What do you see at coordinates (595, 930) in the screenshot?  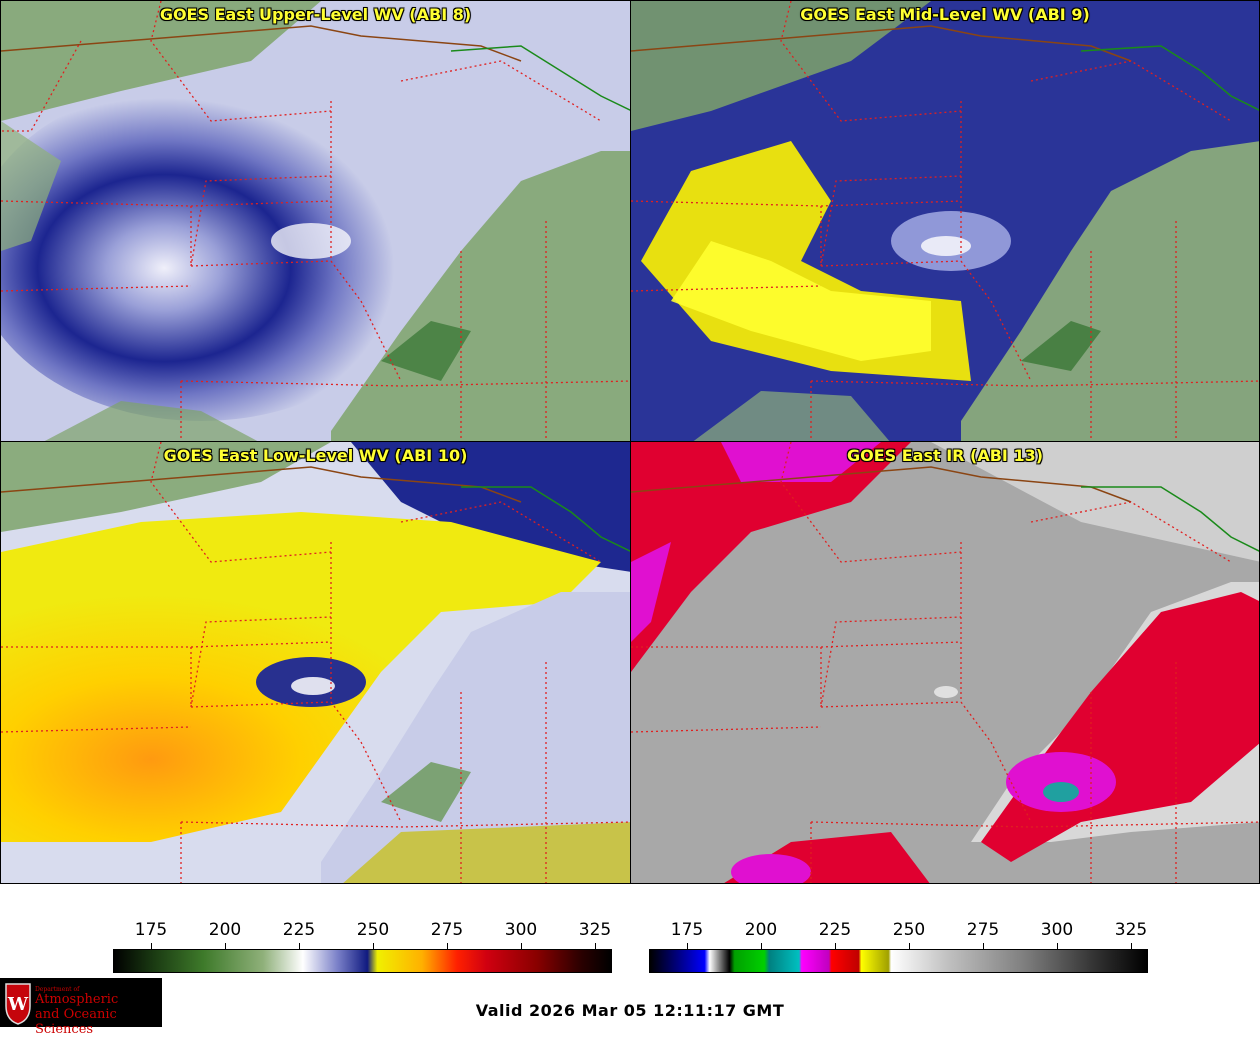 I see `wv-tick-label: 325` at bounding box center [595, 930].